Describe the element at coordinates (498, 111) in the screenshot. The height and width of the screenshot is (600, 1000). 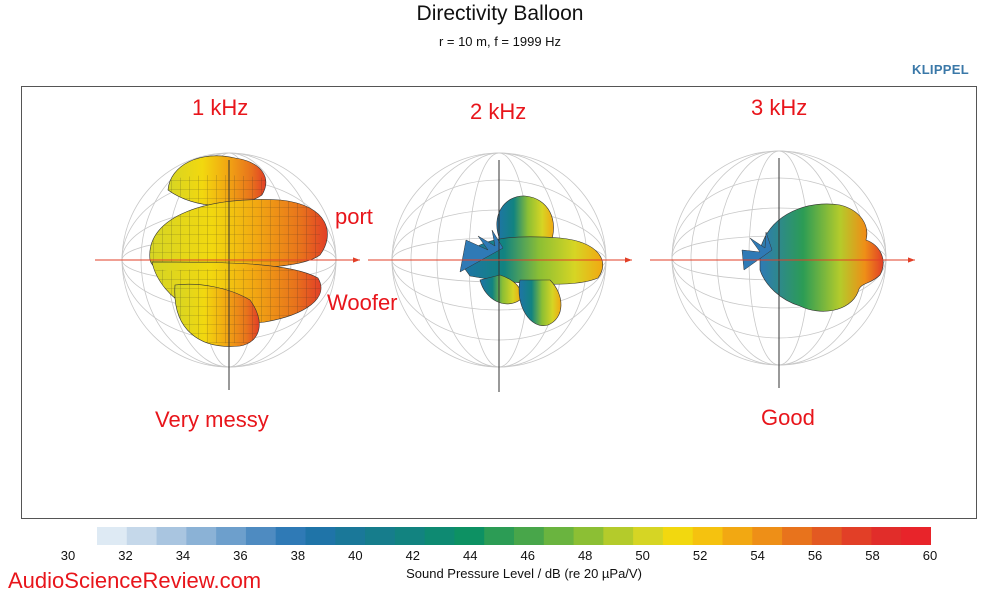
I see `label-2khz: 2 kHz` at that location.